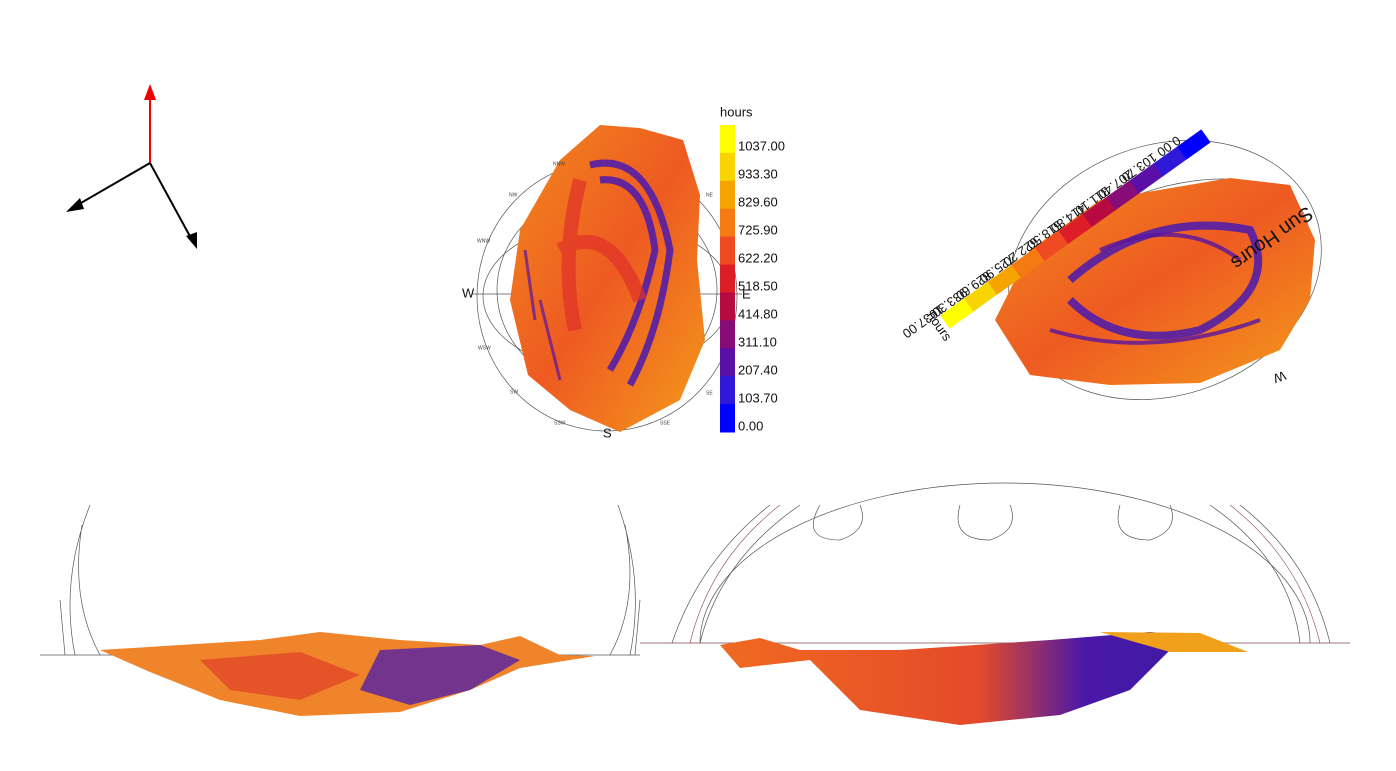  I want to click on legend-label: 1037.00, so click(761, 145).